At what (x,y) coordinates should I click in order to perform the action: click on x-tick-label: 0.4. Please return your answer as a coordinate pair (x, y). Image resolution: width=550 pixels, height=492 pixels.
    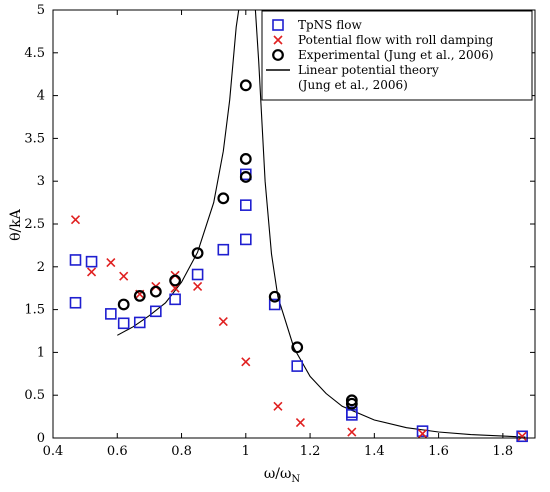
    Looking at the image, I should click on (53, 451).